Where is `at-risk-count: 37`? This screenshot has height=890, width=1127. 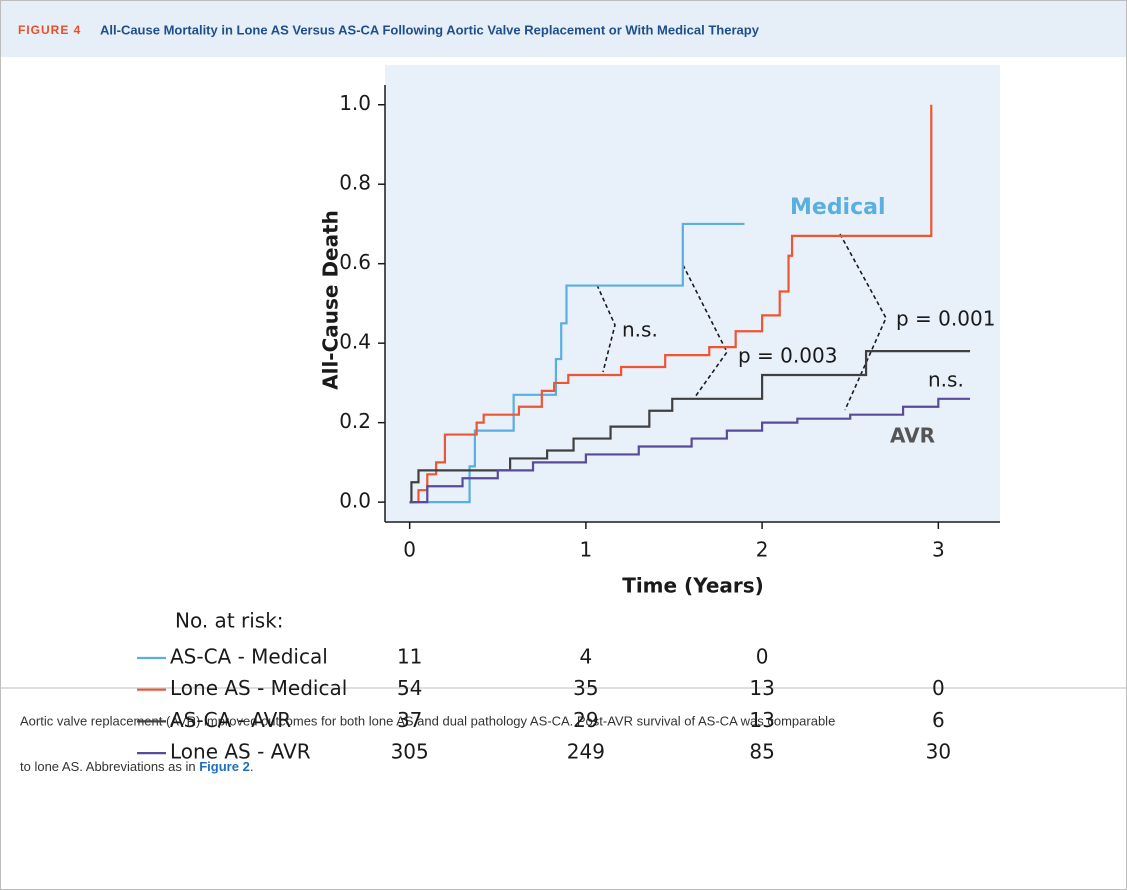 at-risk-count: 37 is located at coordinates (409, 720).